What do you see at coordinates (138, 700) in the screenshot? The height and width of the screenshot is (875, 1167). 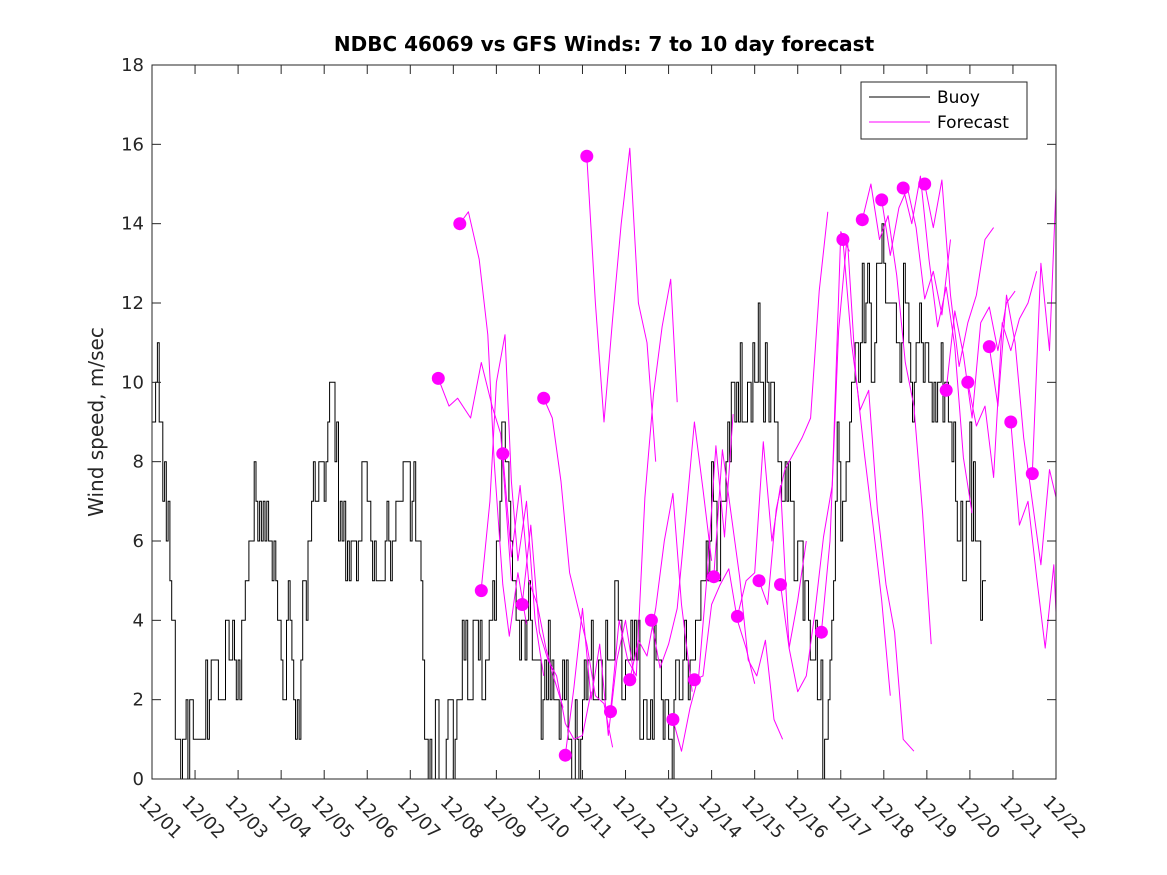 I see `y-tick-label: 2` at bounding box center [138, 700].